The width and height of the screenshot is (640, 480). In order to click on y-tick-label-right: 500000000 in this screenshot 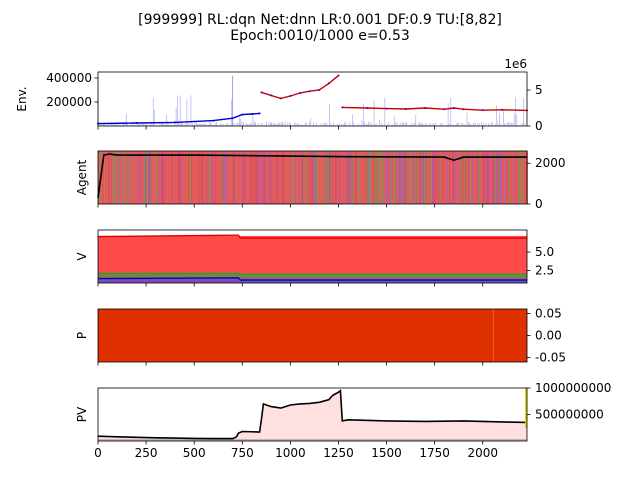, I will do `click(569, 415)`.